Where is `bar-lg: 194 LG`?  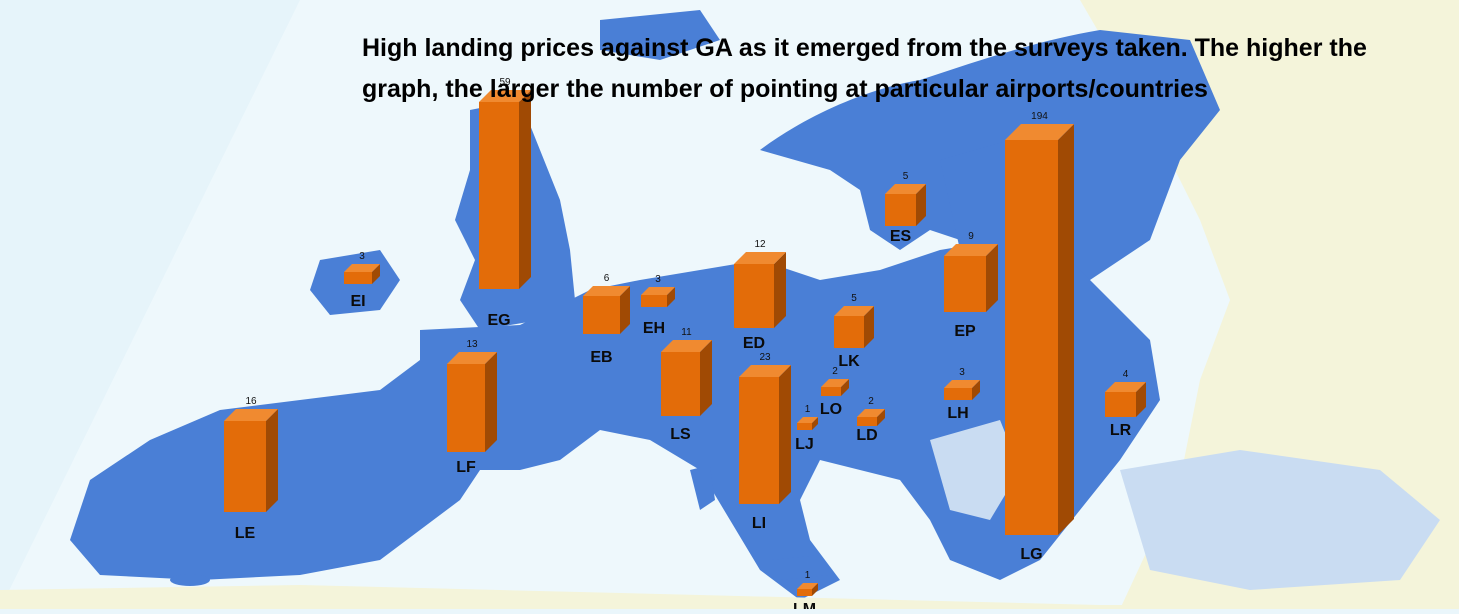 bar-lg: 194 LG is located at coordinates (1039, 337).